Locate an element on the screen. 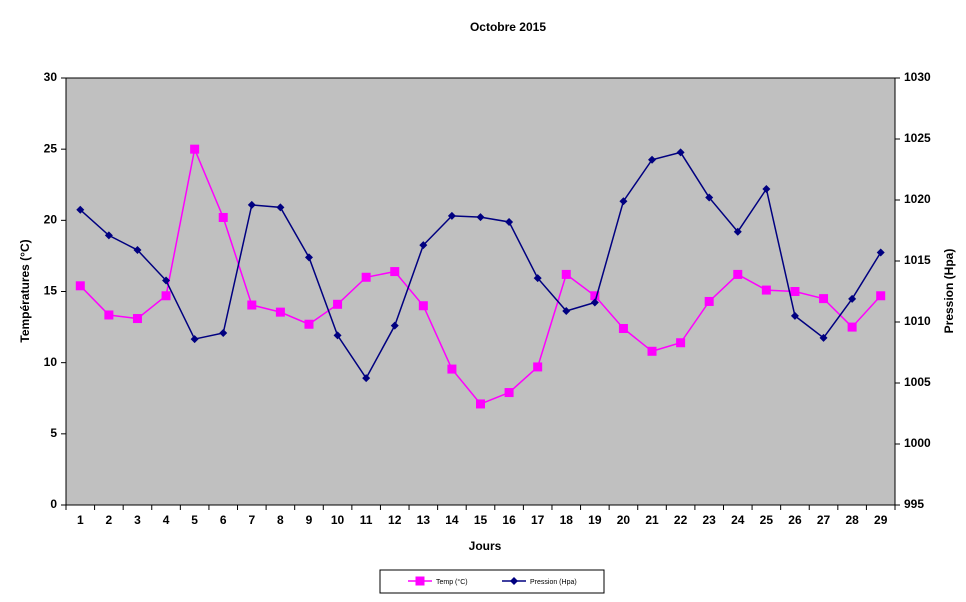 The height and width of the screenshot is (602, 966). y2-tick-label: 1030 is located at coordinates (917, 77).